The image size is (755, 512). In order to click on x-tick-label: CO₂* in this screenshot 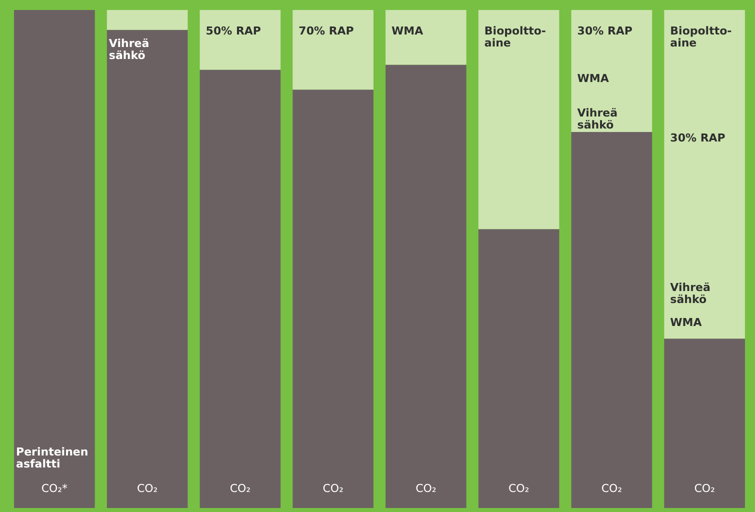, I will do `click(54, 488)`.